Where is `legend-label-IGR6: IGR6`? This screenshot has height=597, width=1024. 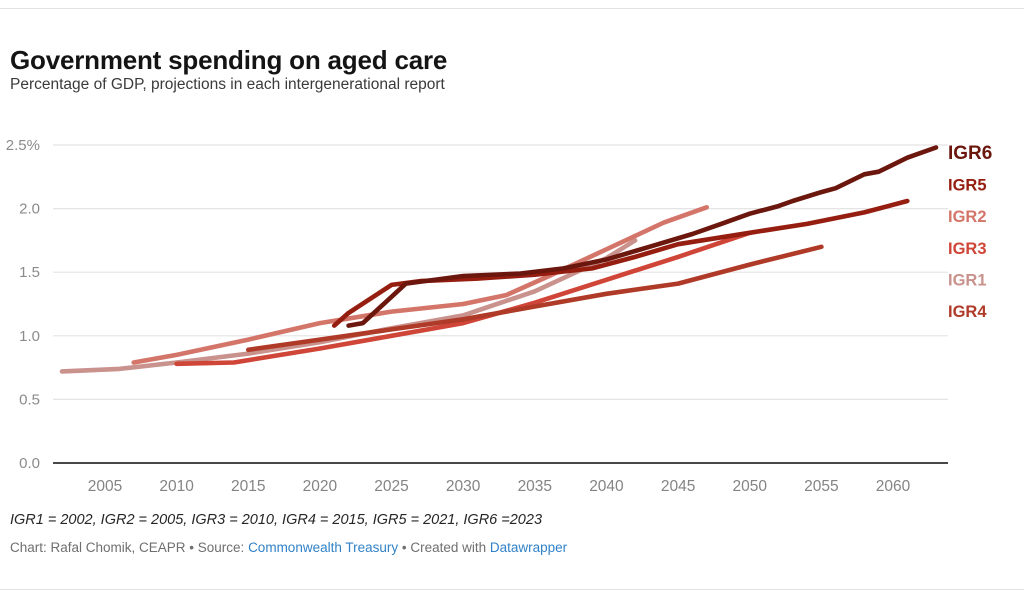 legend-label-IGR6: IGR6 is located at coordinates (970, 153).